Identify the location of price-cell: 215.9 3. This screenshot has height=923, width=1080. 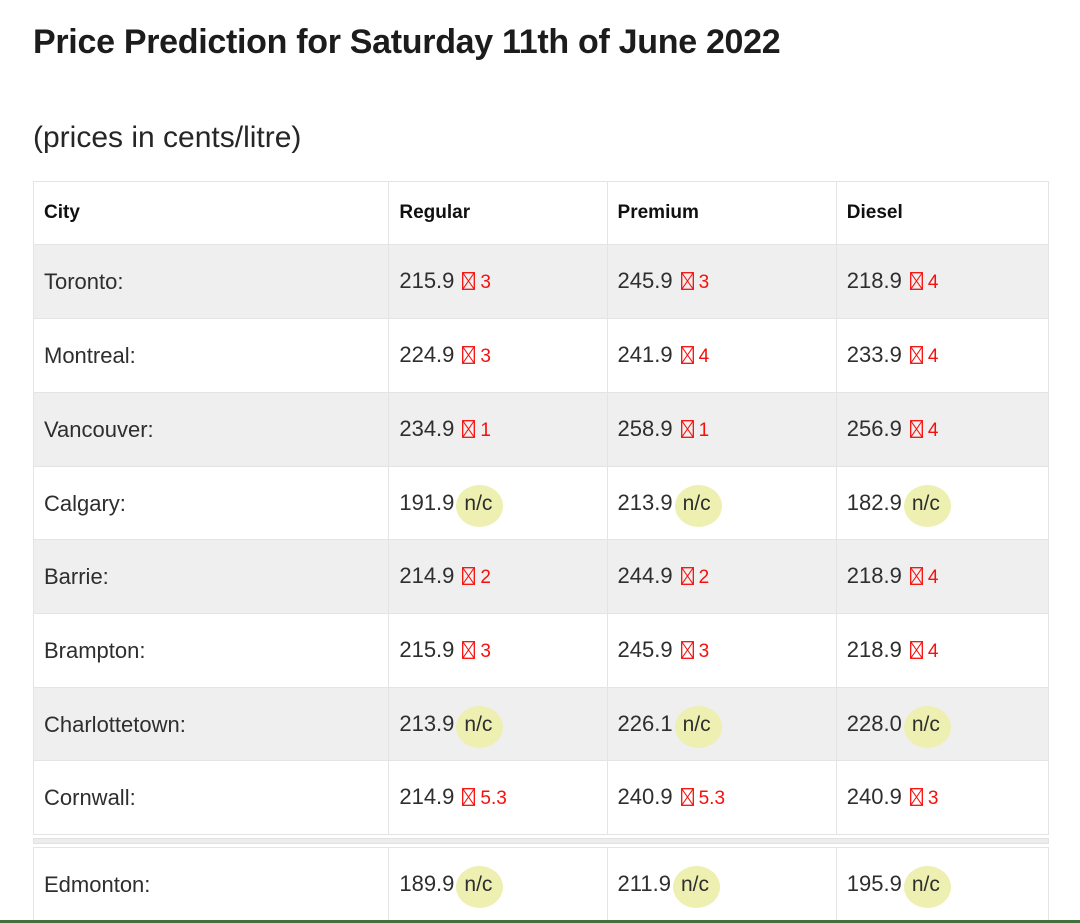
(498, 650).